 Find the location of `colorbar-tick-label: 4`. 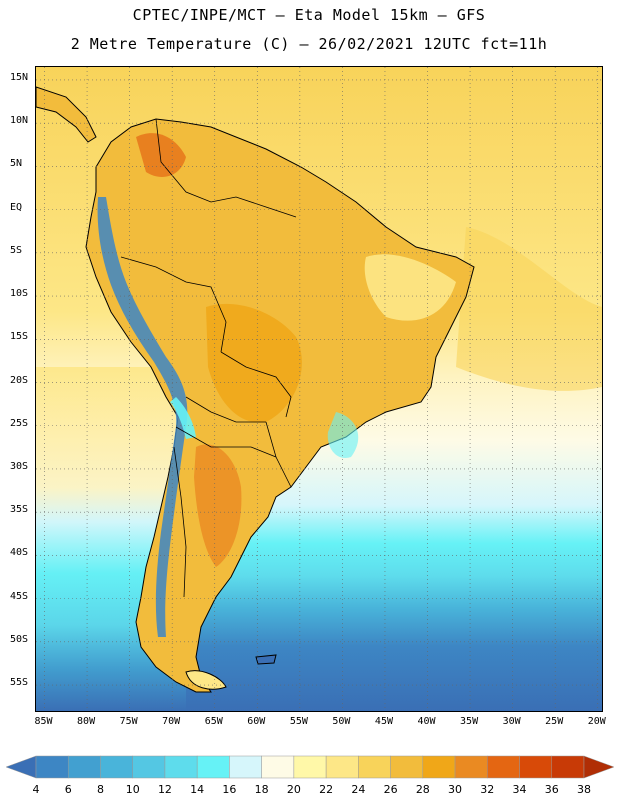

colorbar-tick-label: 4 is located at coordinates (36, 789).